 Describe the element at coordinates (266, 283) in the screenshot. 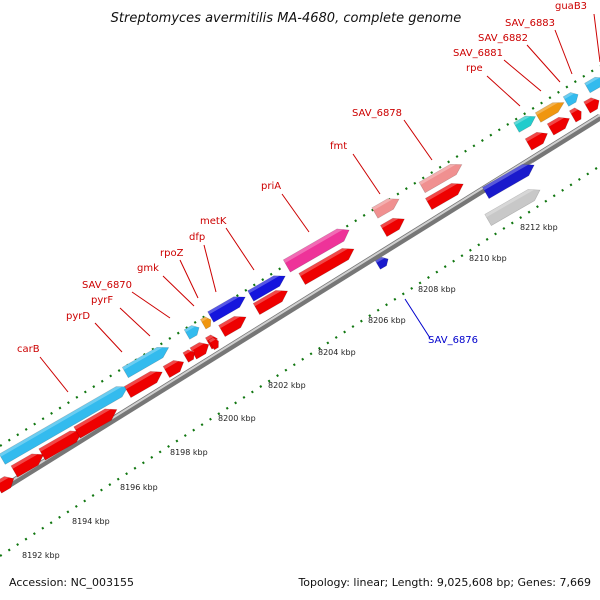

I see `gene-metK2-blue-shade` at that location.